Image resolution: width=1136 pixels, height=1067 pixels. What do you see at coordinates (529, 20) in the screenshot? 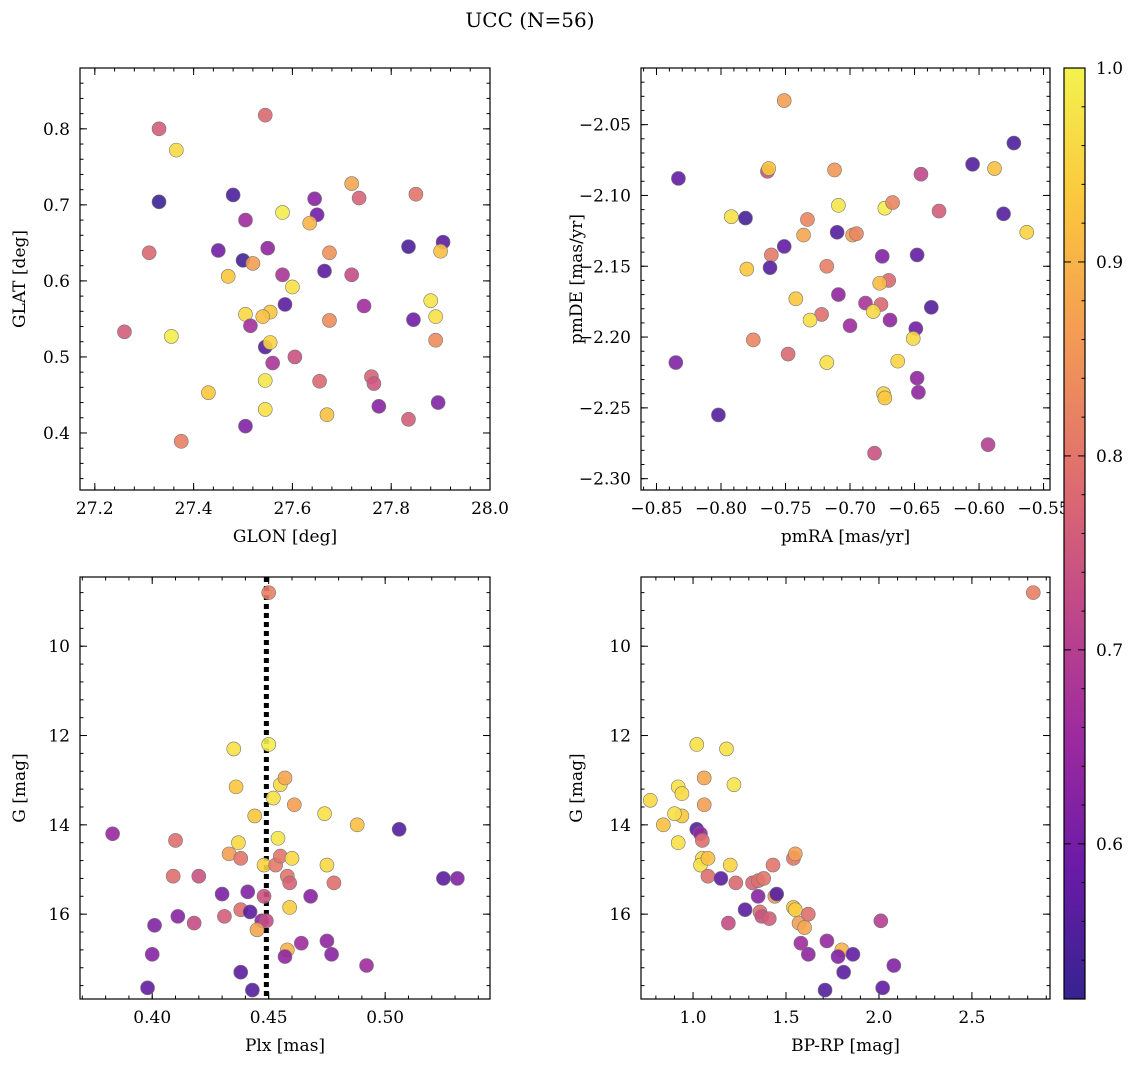
I see `figure-title: UCC (N=56)` at bounding box center [529, 20].